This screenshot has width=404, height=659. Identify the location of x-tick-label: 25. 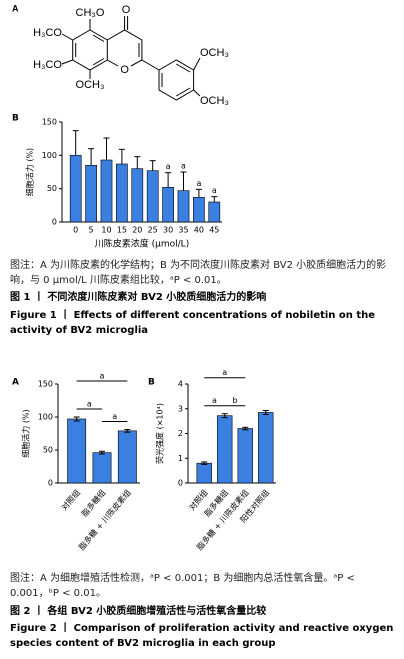
(153, 230).